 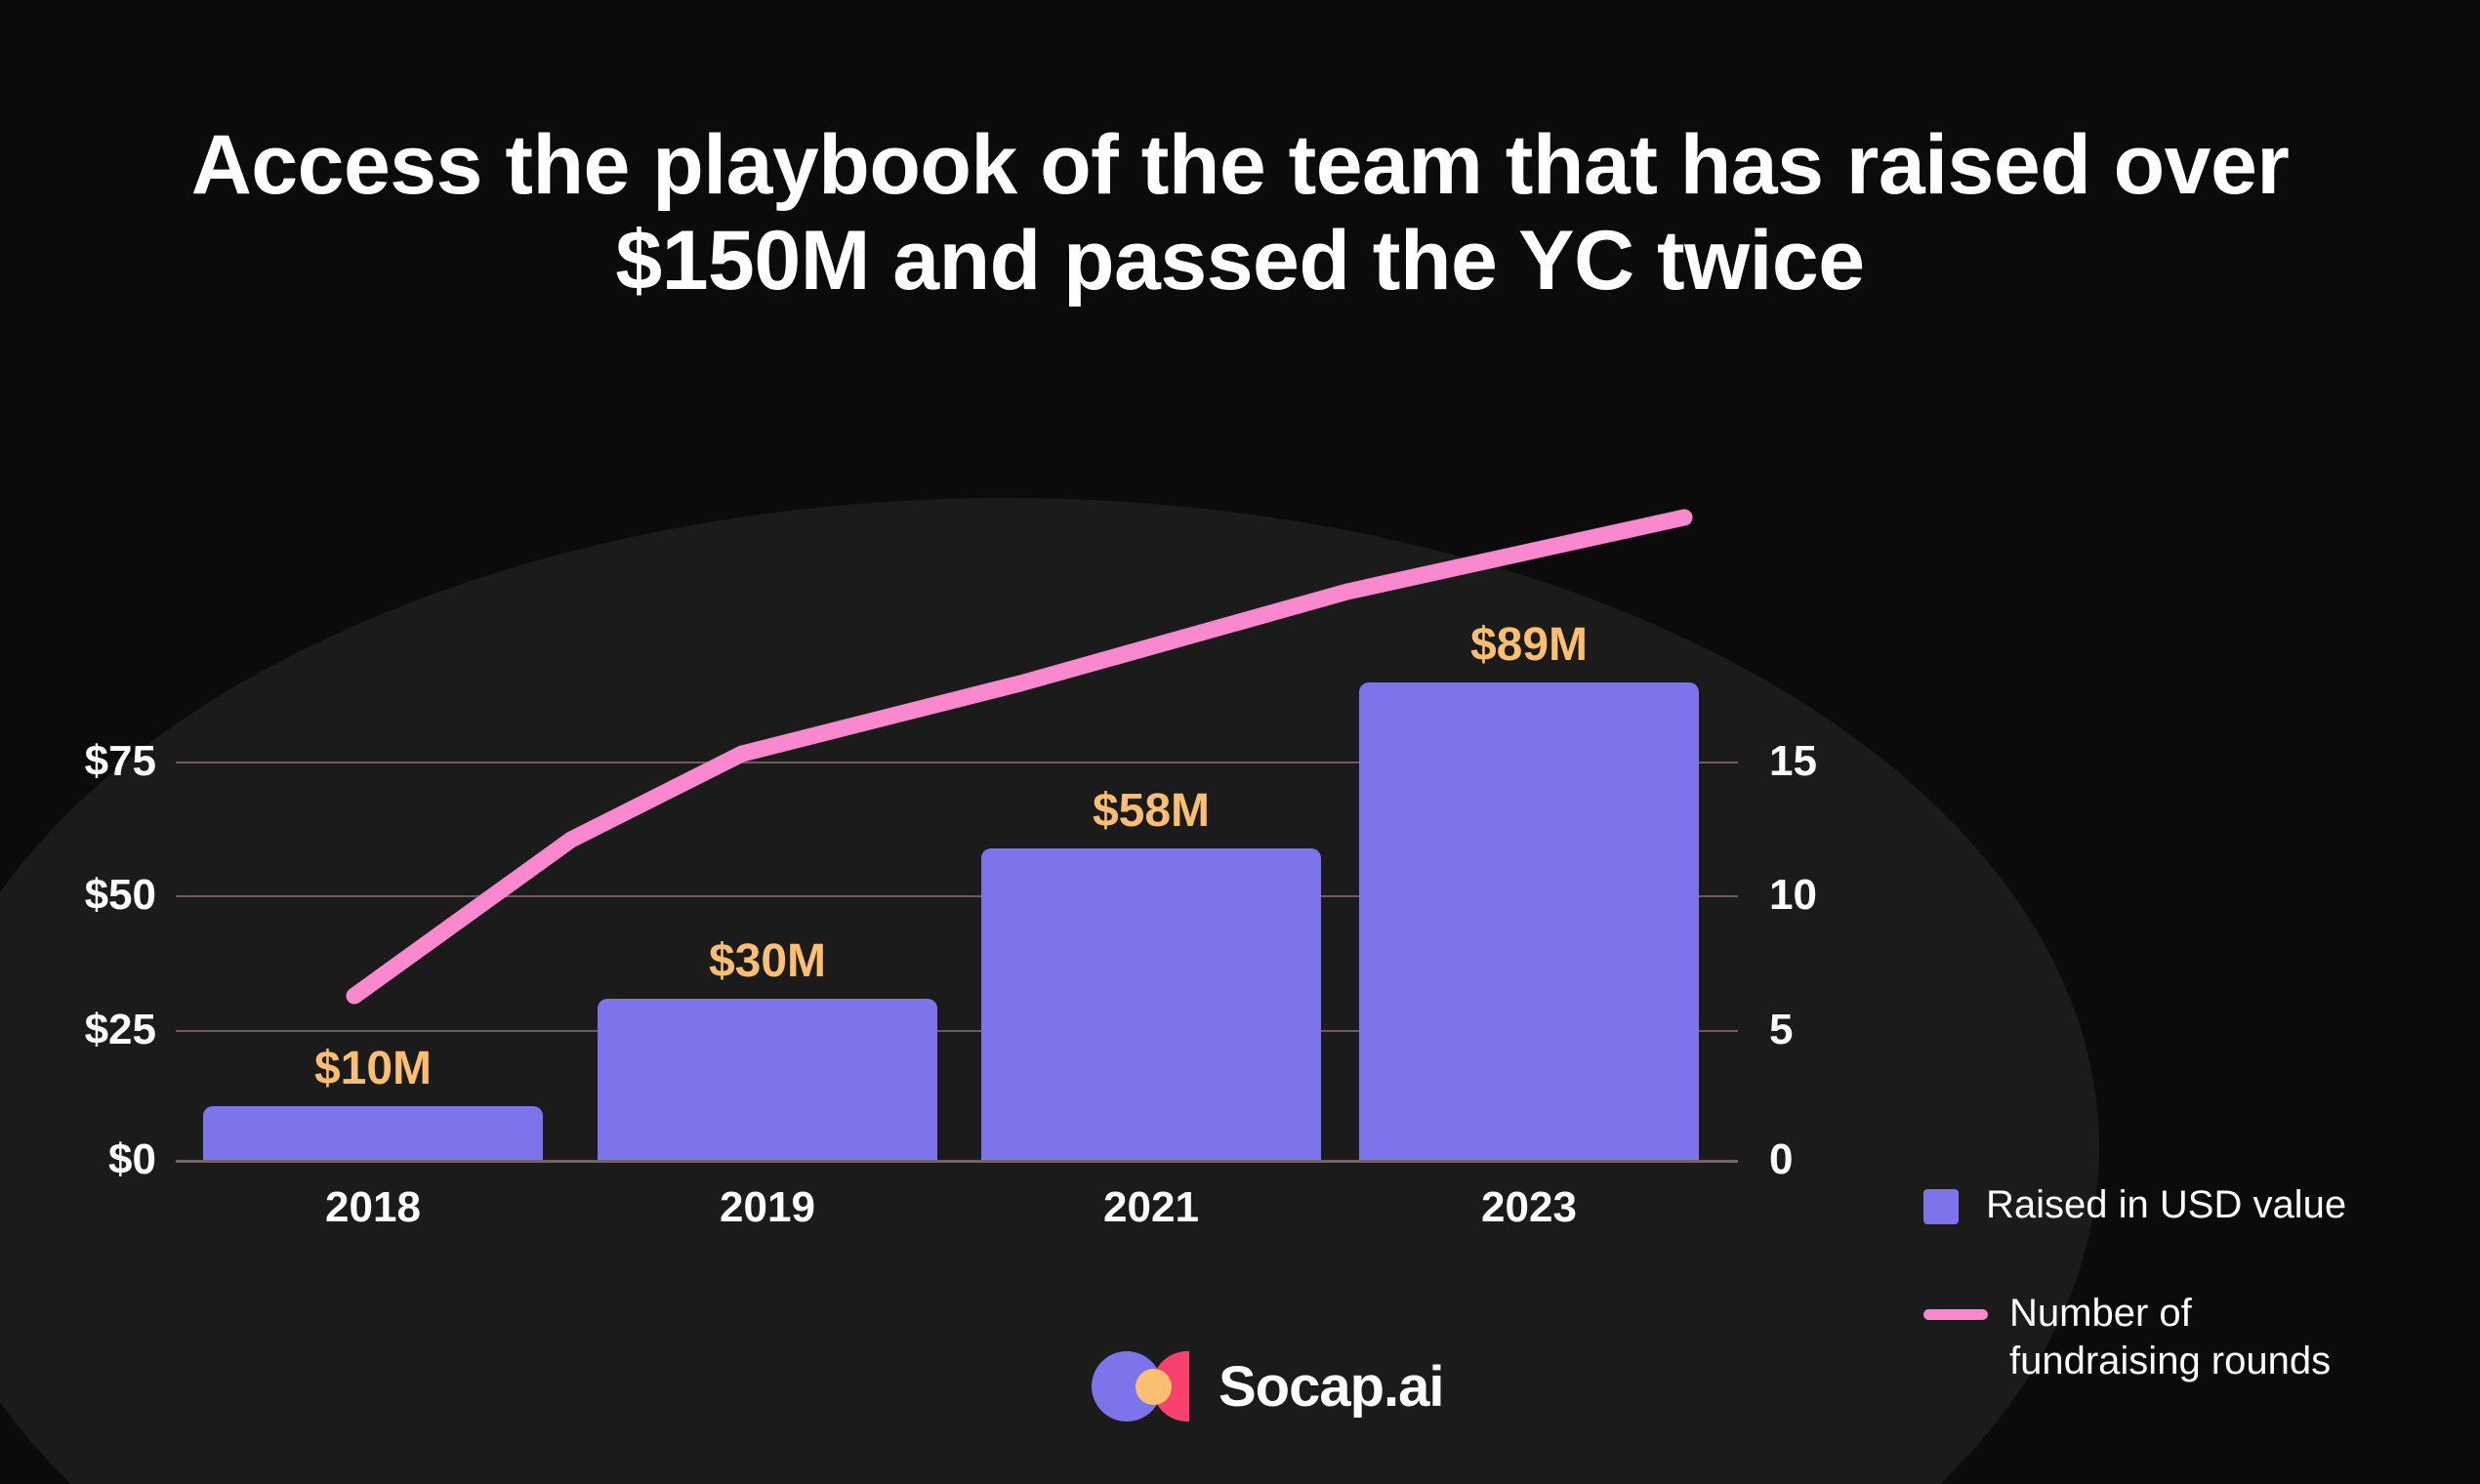 What do you see at coordinates (1332, 1387) in the screenshot?
I see `socap-logo-text: Socap.ai` at bounding box center [1332, 1387].